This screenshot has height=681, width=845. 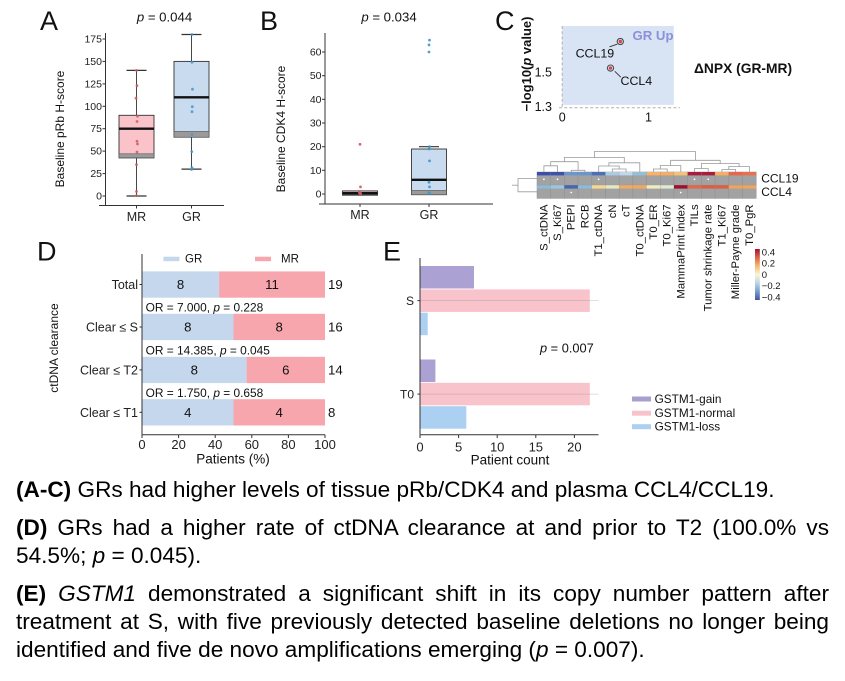 What do you see at coordinates (281, 128) in the screenshot?
I see `svg-text: Baseline CDK4 H-score` at bounding box center [281, 128].